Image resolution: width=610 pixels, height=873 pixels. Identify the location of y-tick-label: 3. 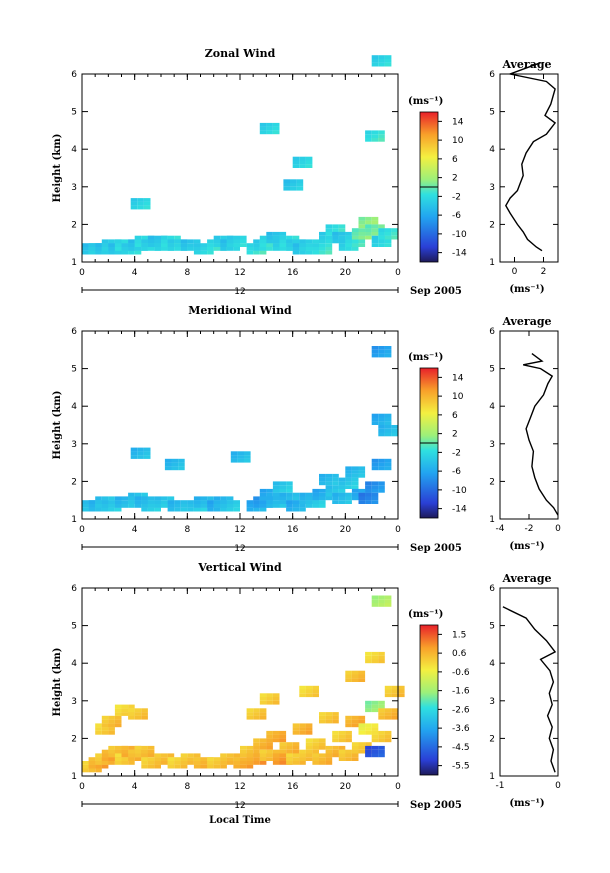
(74, 188).